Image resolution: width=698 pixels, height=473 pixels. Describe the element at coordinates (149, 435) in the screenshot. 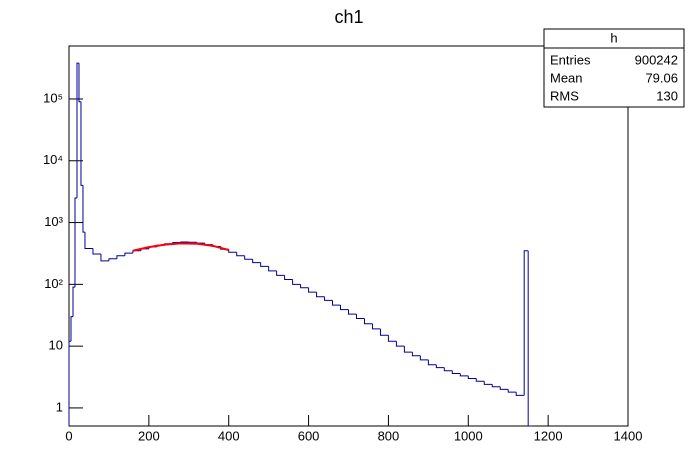

I see `x-tick-label: 200` at that location.